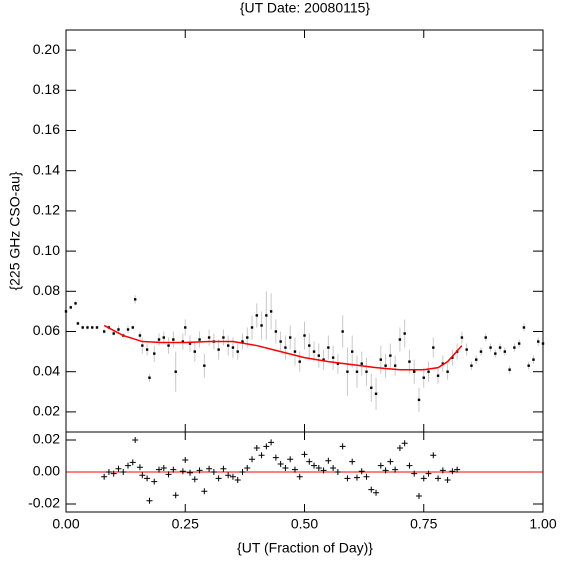 Image resolution: width=574 pixels, height=574 pixels. What do you see at coordinates (283, 347) in the screenshot?
I see `fit-line` at bounding box center [283, 347].